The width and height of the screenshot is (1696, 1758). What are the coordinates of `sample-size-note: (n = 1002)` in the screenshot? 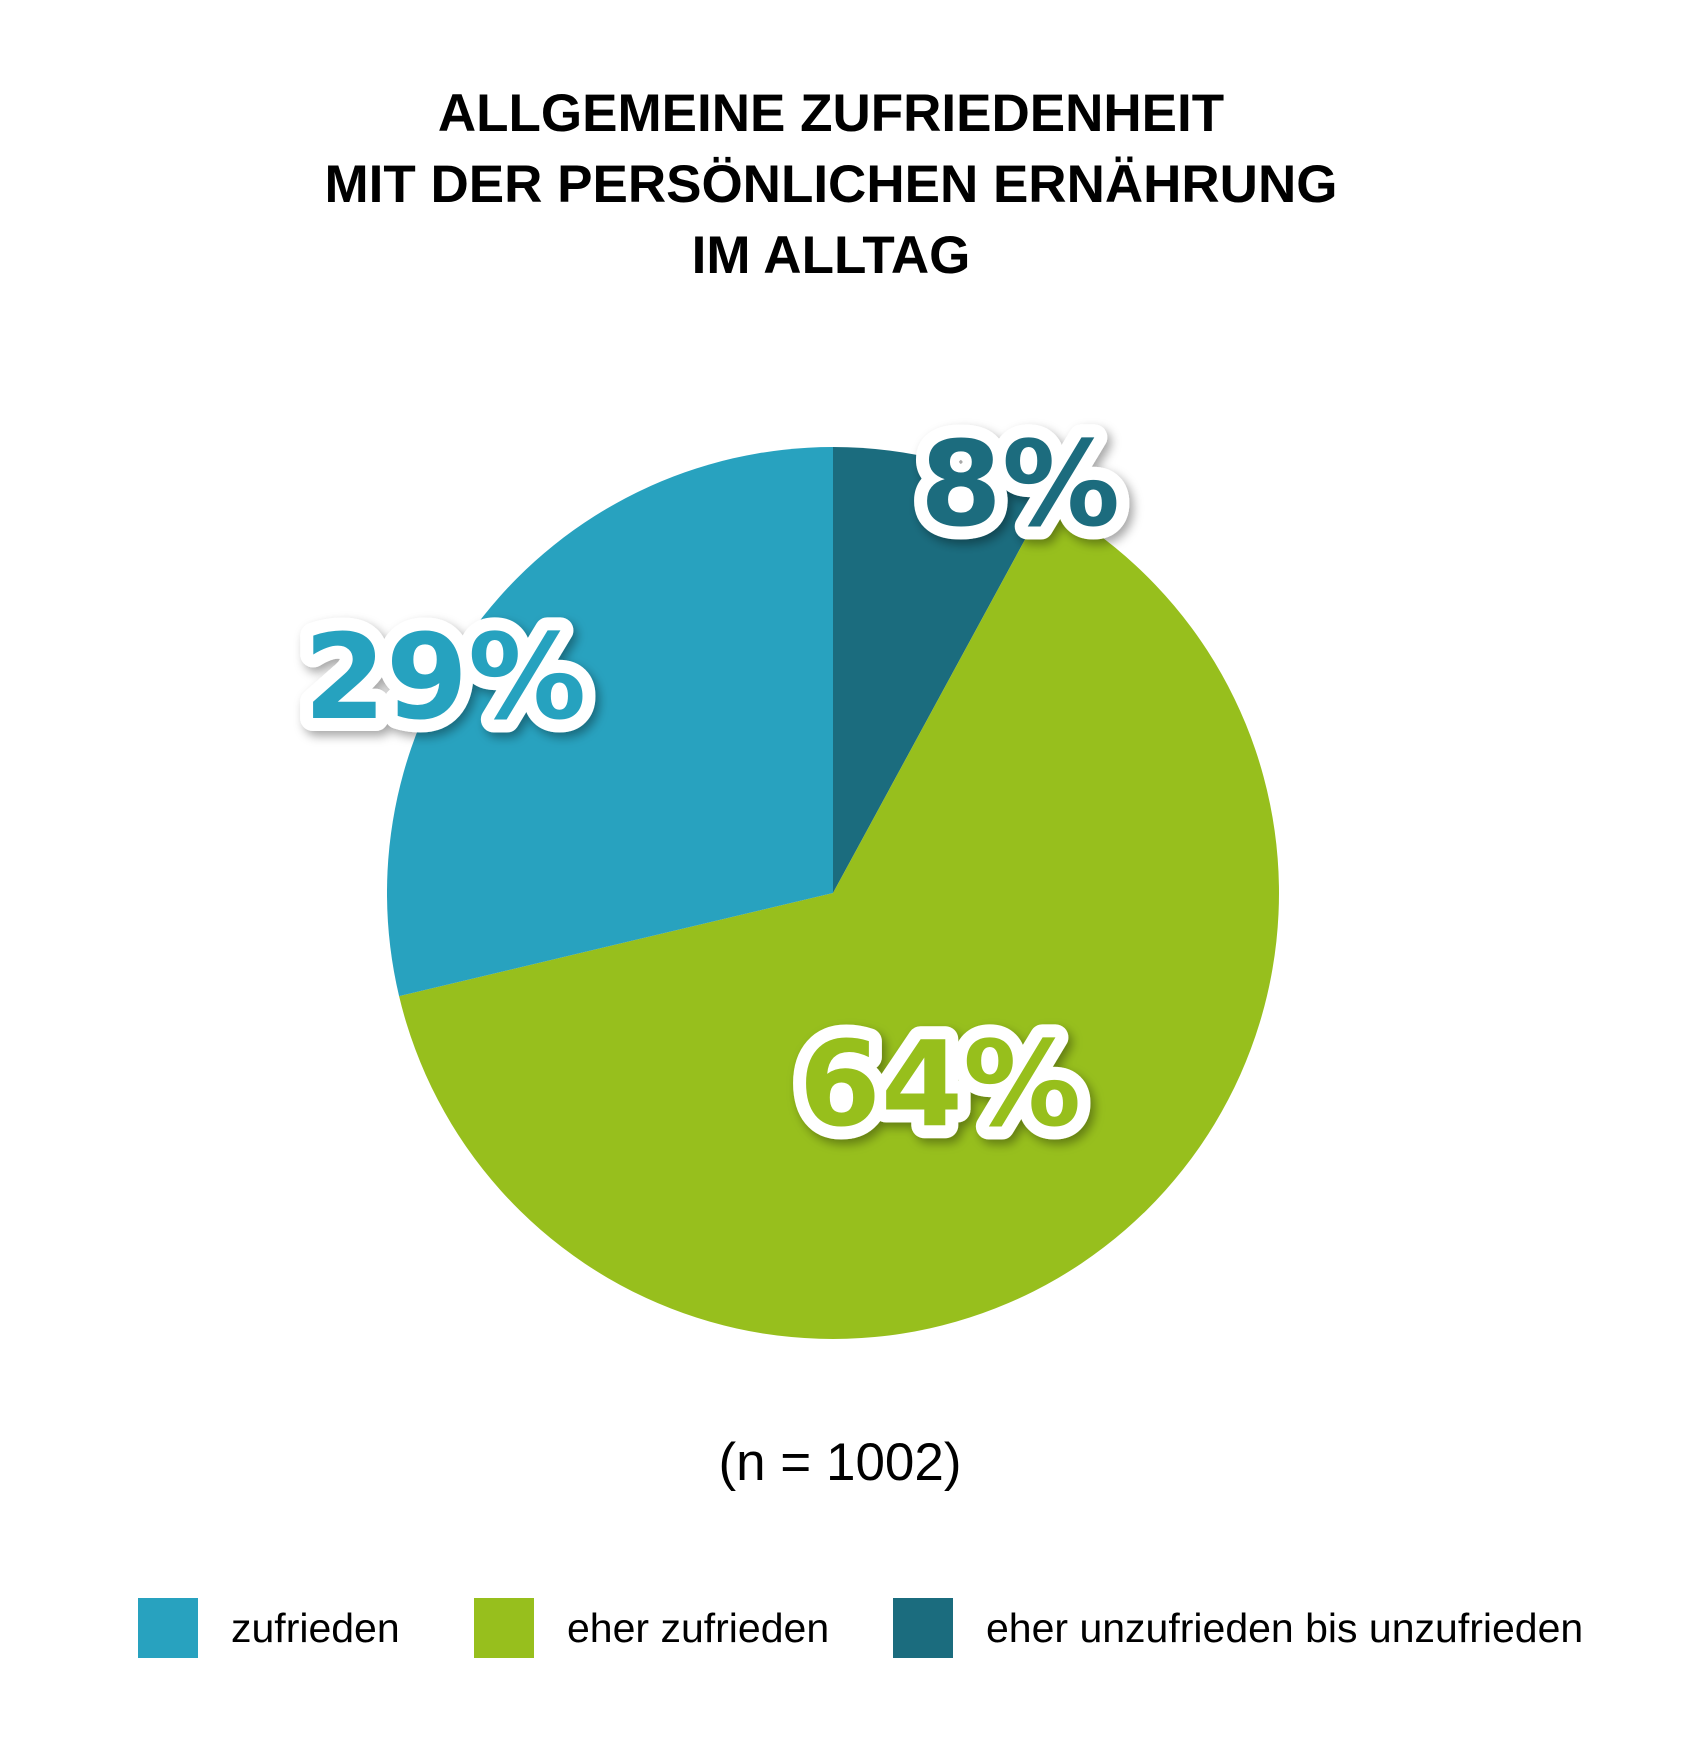 It's located at (840, 1462).